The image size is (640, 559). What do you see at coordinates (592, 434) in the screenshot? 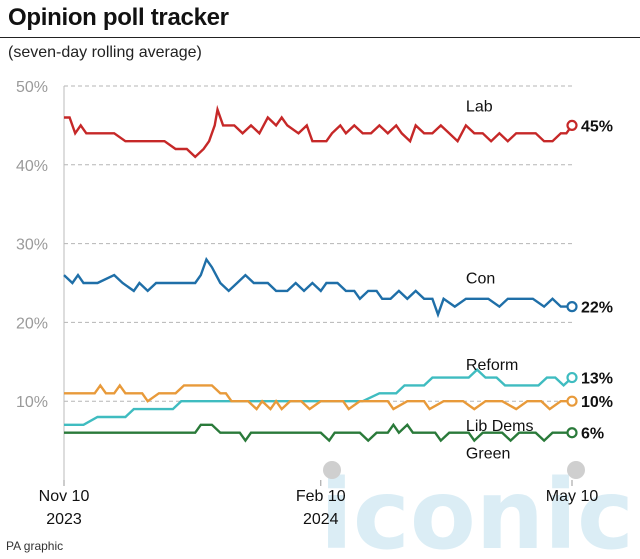
I see `green-end-value: 6%` at bounding box center [592, 434].